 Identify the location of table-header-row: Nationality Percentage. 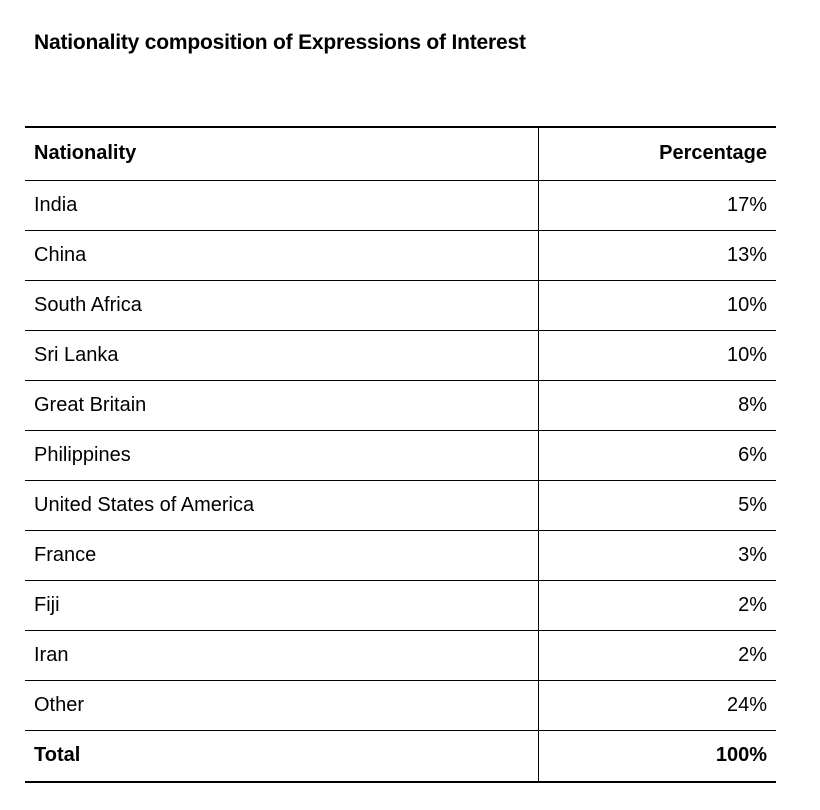
(400, 153).